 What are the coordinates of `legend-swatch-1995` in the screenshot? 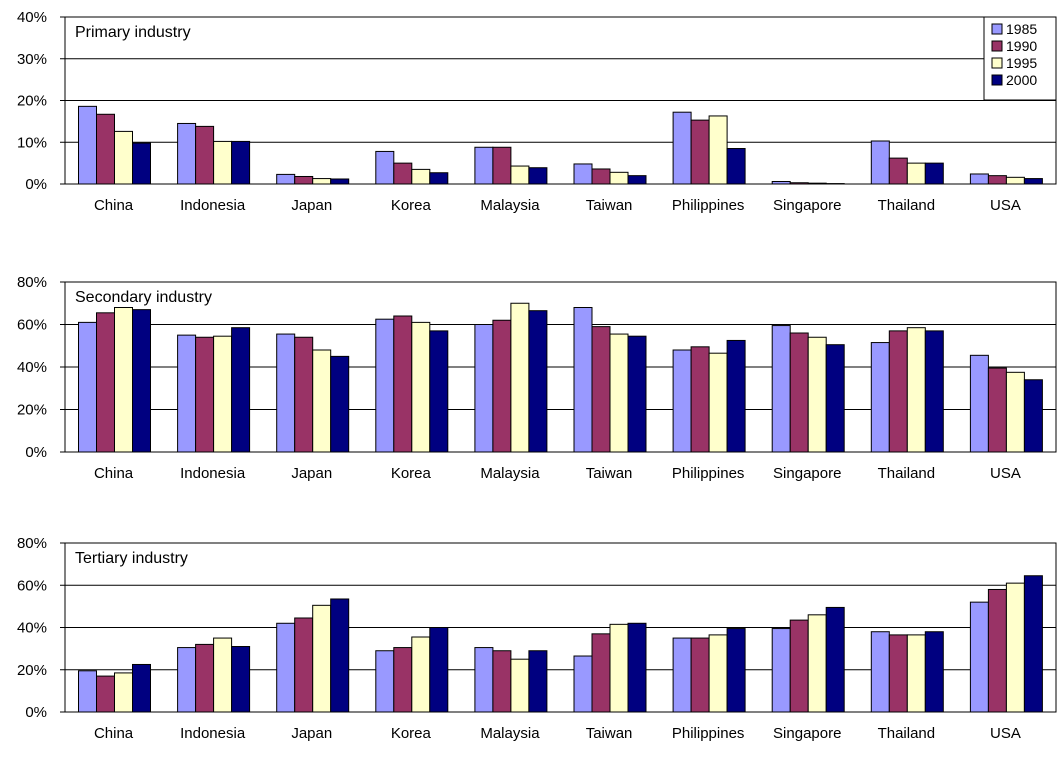 It's located at (997, 63).